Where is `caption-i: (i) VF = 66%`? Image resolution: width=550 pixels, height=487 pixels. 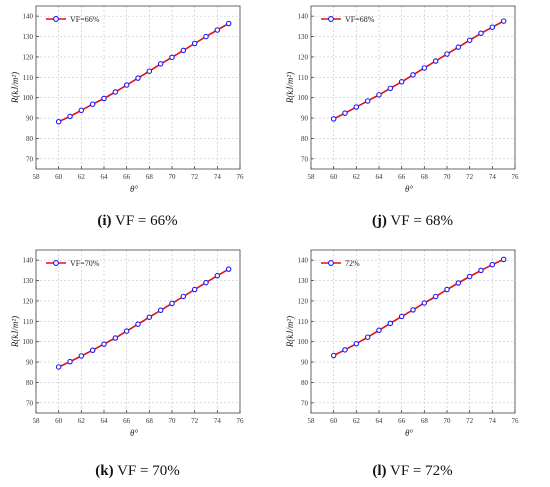 caption-i: (i) VF = 66% is located at coordinates (137, 221).